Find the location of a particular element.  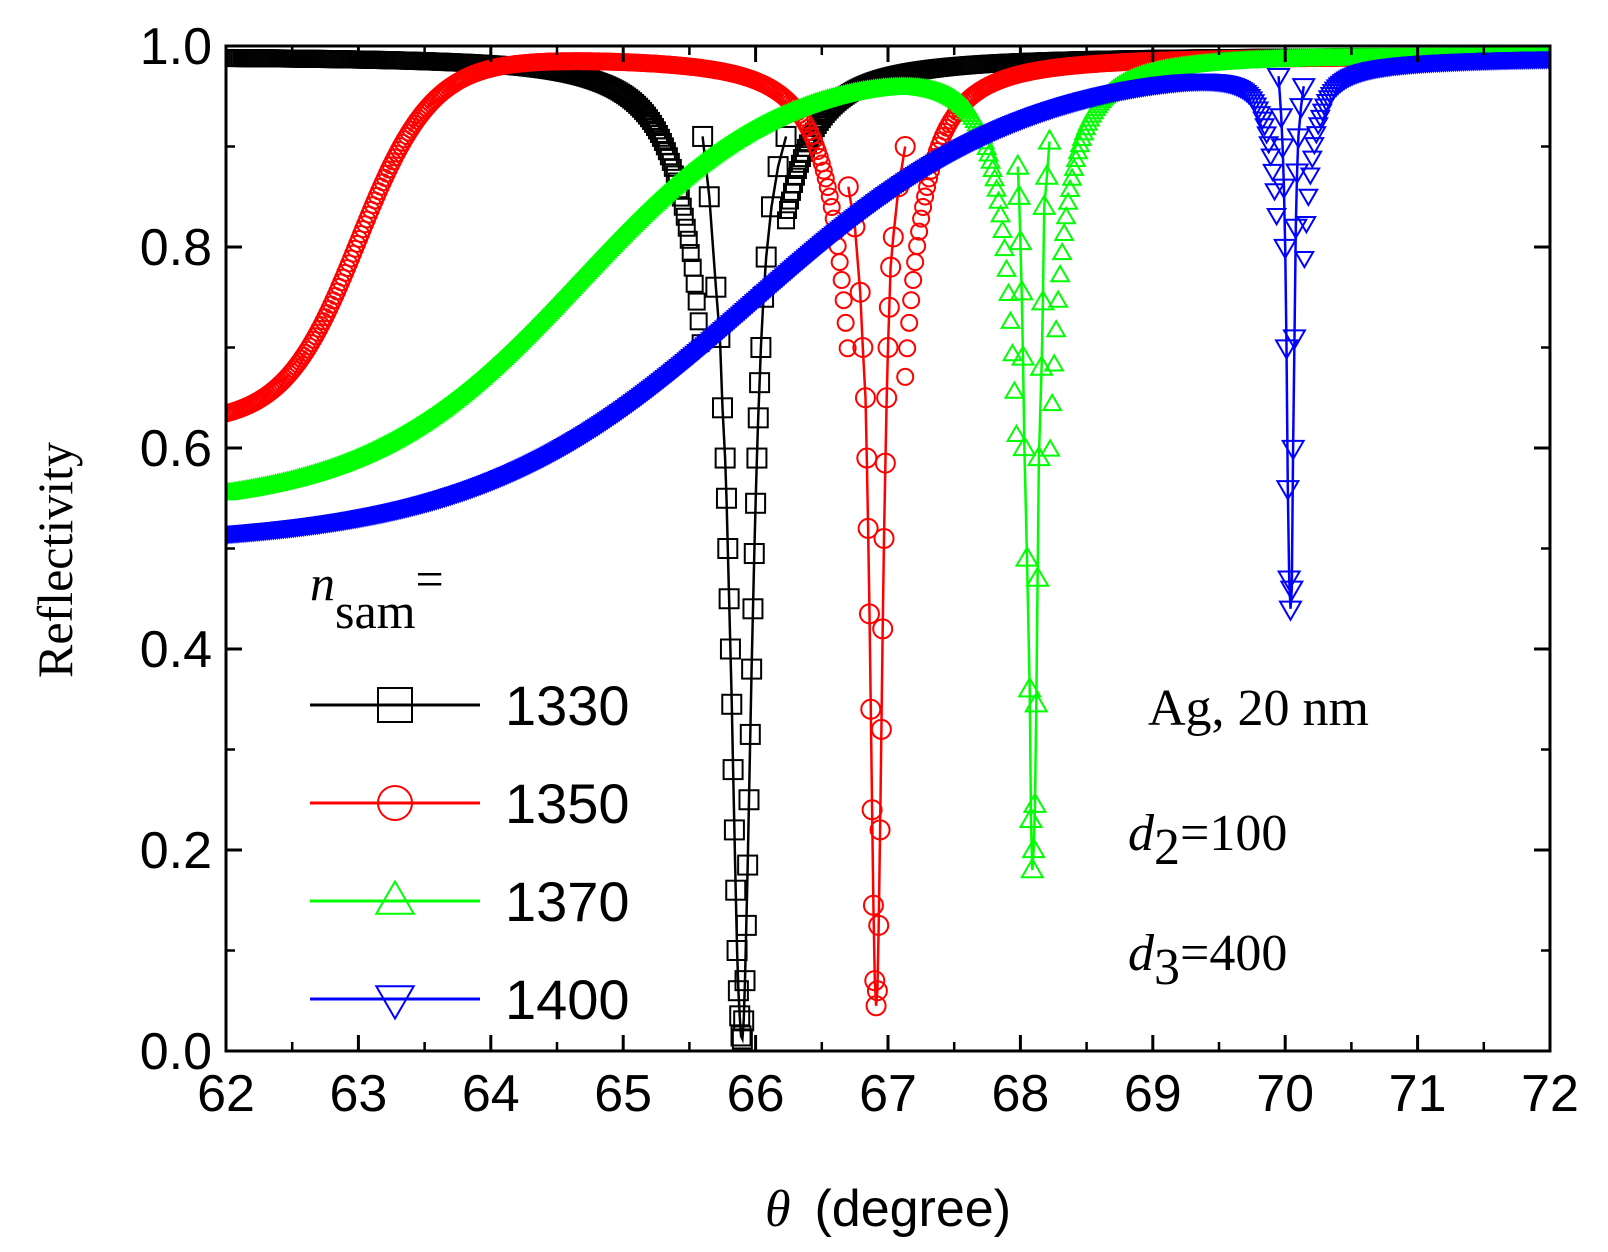

legend: nsam= 1330 1350 1370 1400 is located at coordinates (470, 791).